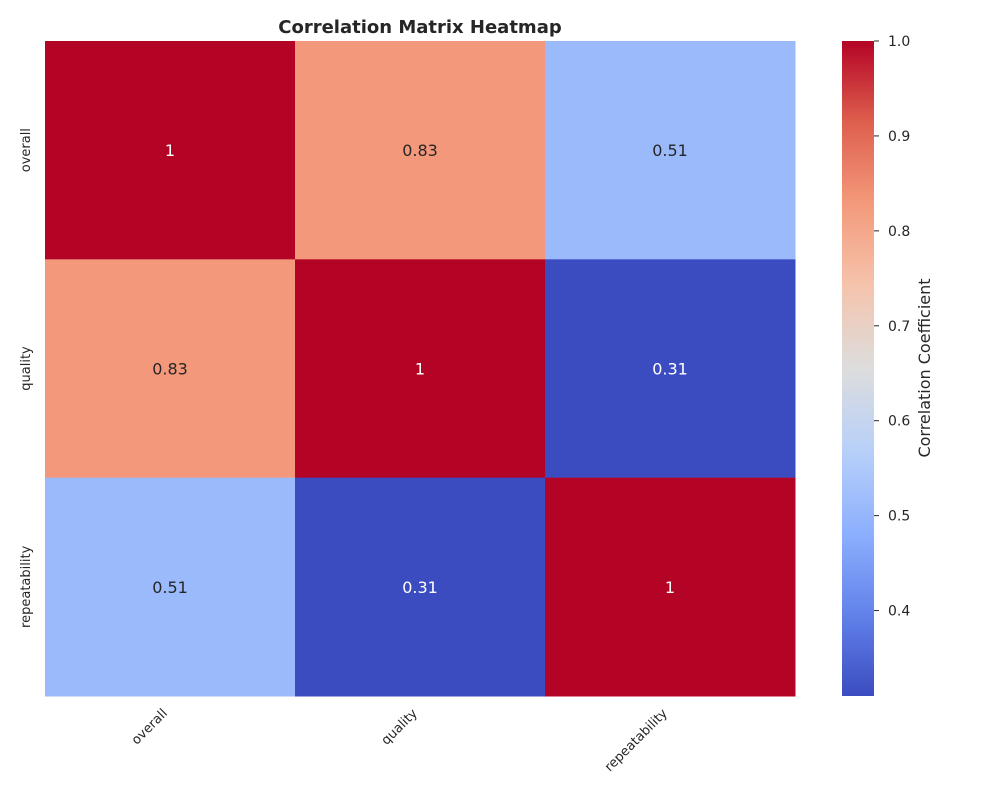 This screenshot has height=804, width=1000. What do you see at coordinates (899, 232) in the screenshot?
I see `colorbar-tick-label: 0.8` at bounding box center [899, 232].